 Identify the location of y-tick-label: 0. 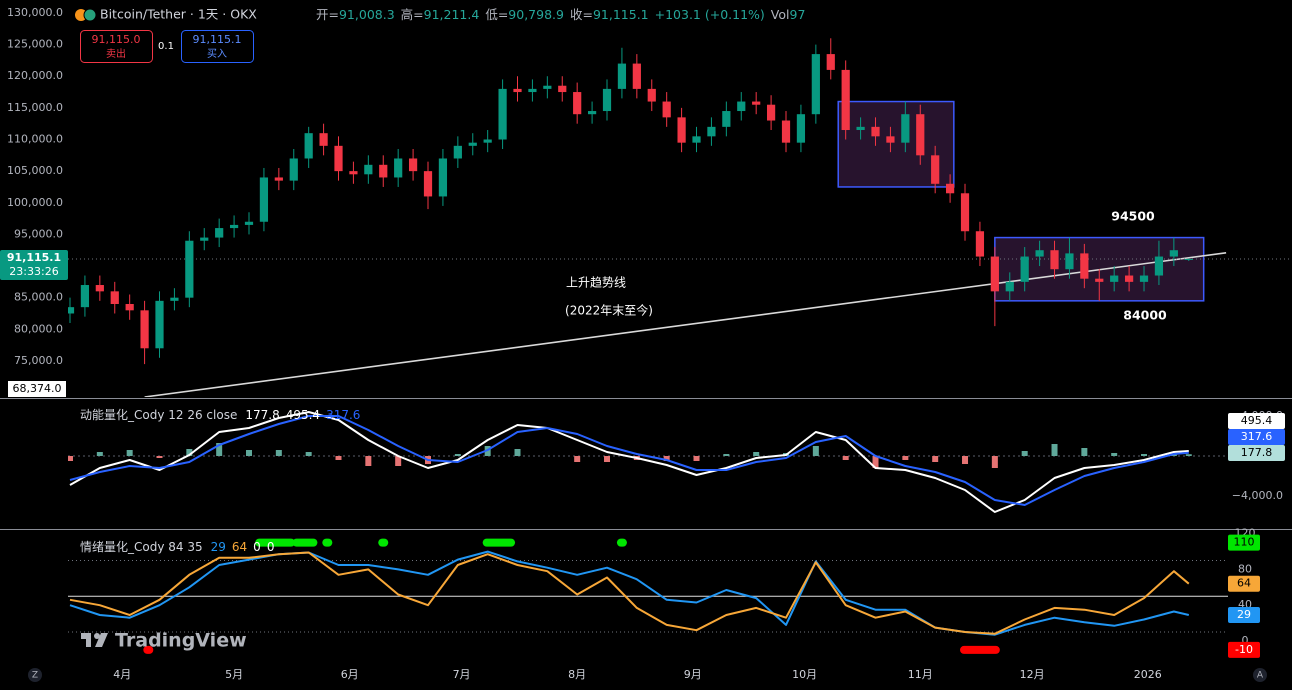
(1245, 640).